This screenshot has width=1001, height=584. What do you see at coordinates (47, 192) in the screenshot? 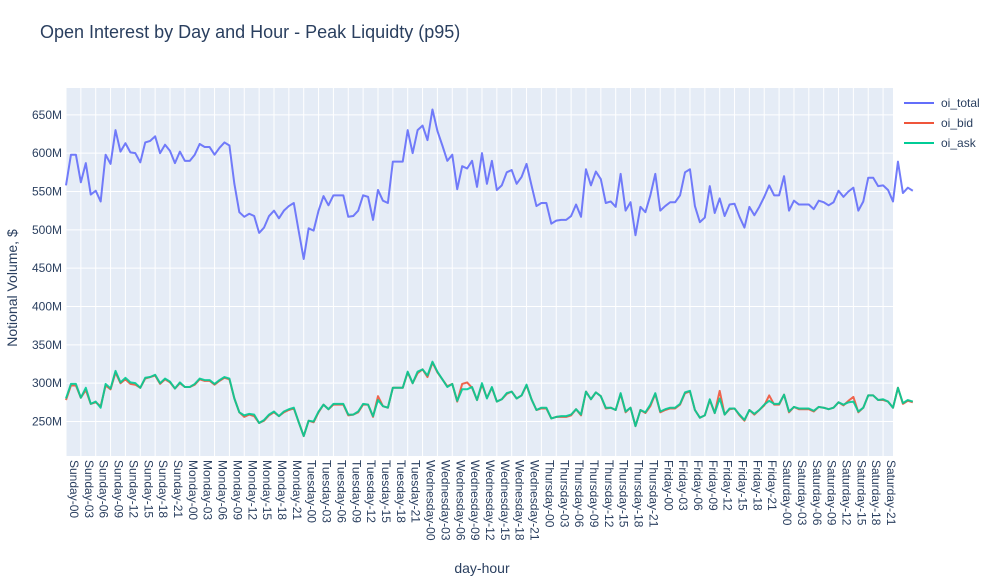
I see `y-tick-label: 550M` at bounding box center [47, 192].